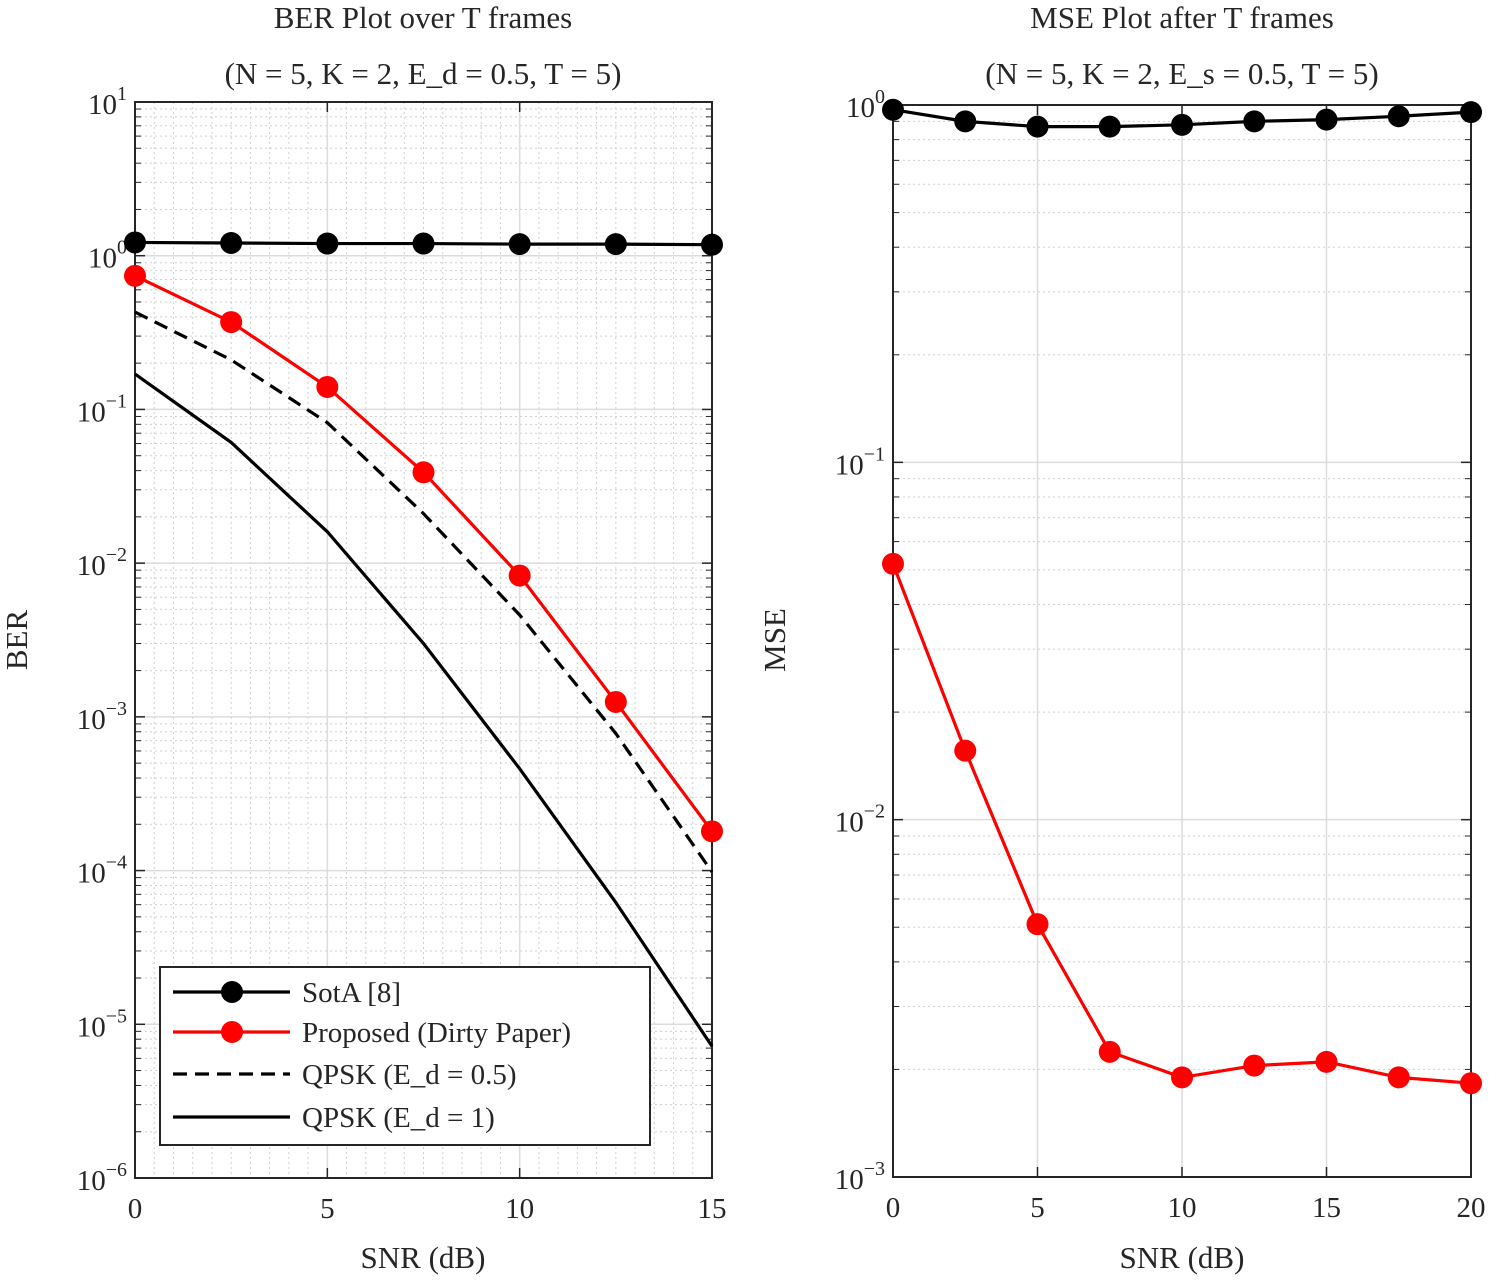 The width and height of the screenshot is (1489, 1285). What do you see at coordinates (17, 640) in the screenshot?
I see `ber-ylabel: BER` at bounding box center [17, 640].